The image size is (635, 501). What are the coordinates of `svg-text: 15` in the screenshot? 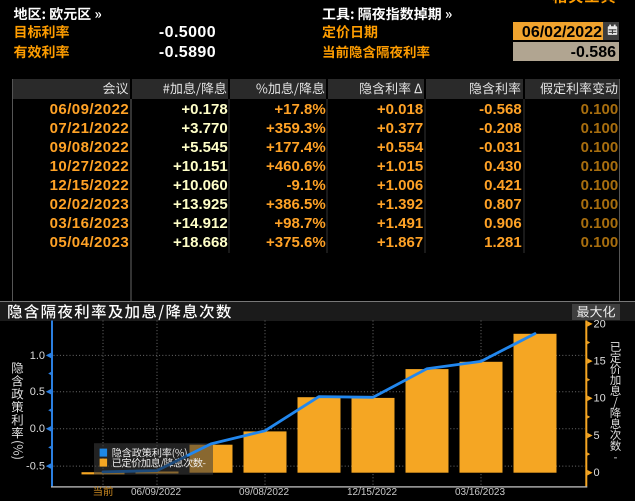 It's located at (600, 362).